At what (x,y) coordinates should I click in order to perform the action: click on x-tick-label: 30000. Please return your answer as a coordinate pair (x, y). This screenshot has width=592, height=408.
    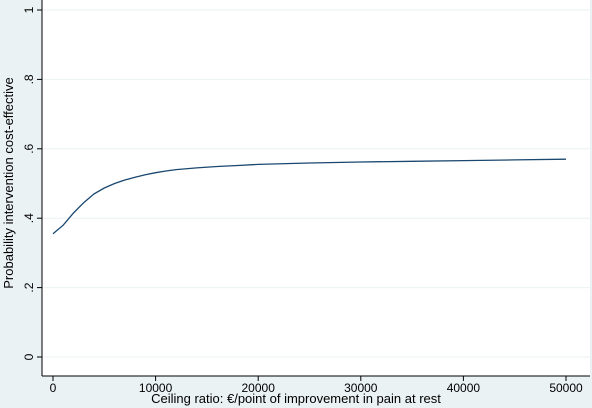
    Looking at the image, I should click on (361, 388).